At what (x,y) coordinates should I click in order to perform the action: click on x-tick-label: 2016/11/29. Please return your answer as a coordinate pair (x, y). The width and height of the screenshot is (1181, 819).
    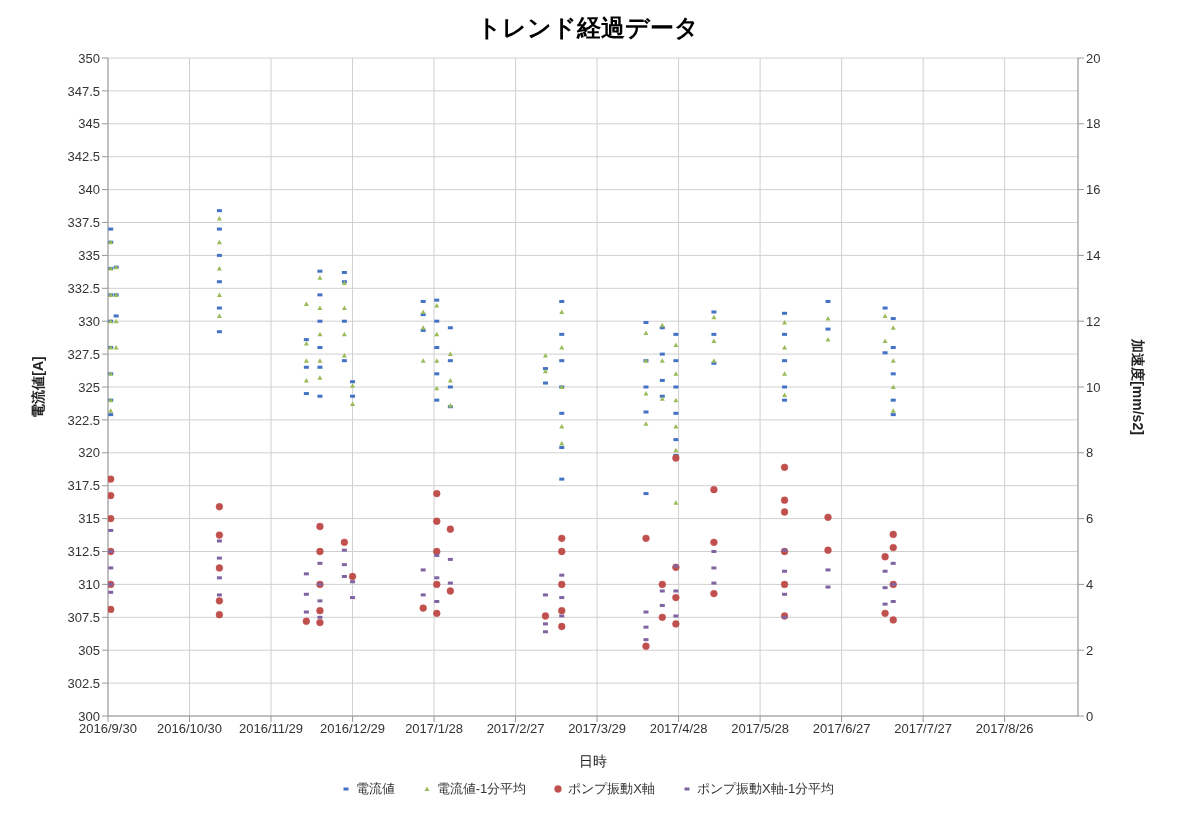
    Looking at the image, I should click on (271, 729).